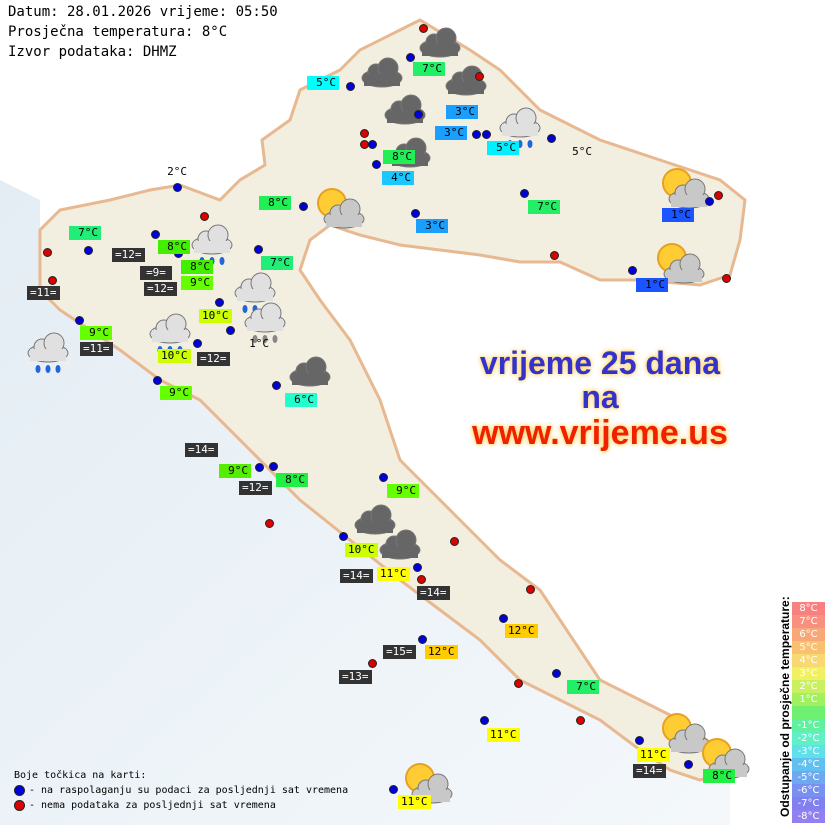  I want to click on ad-link: www.vrijeme.us, so click(600, 433).